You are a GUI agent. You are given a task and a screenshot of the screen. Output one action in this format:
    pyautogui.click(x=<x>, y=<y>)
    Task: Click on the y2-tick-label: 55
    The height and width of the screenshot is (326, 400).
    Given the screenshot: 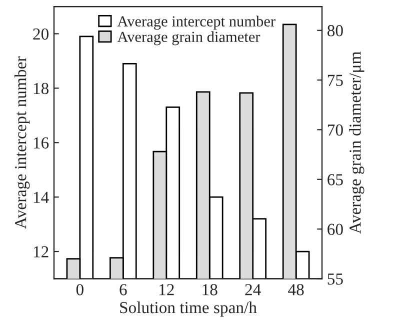 What is the action you would take?
    pyautogui.click(x=335, y=279)
    